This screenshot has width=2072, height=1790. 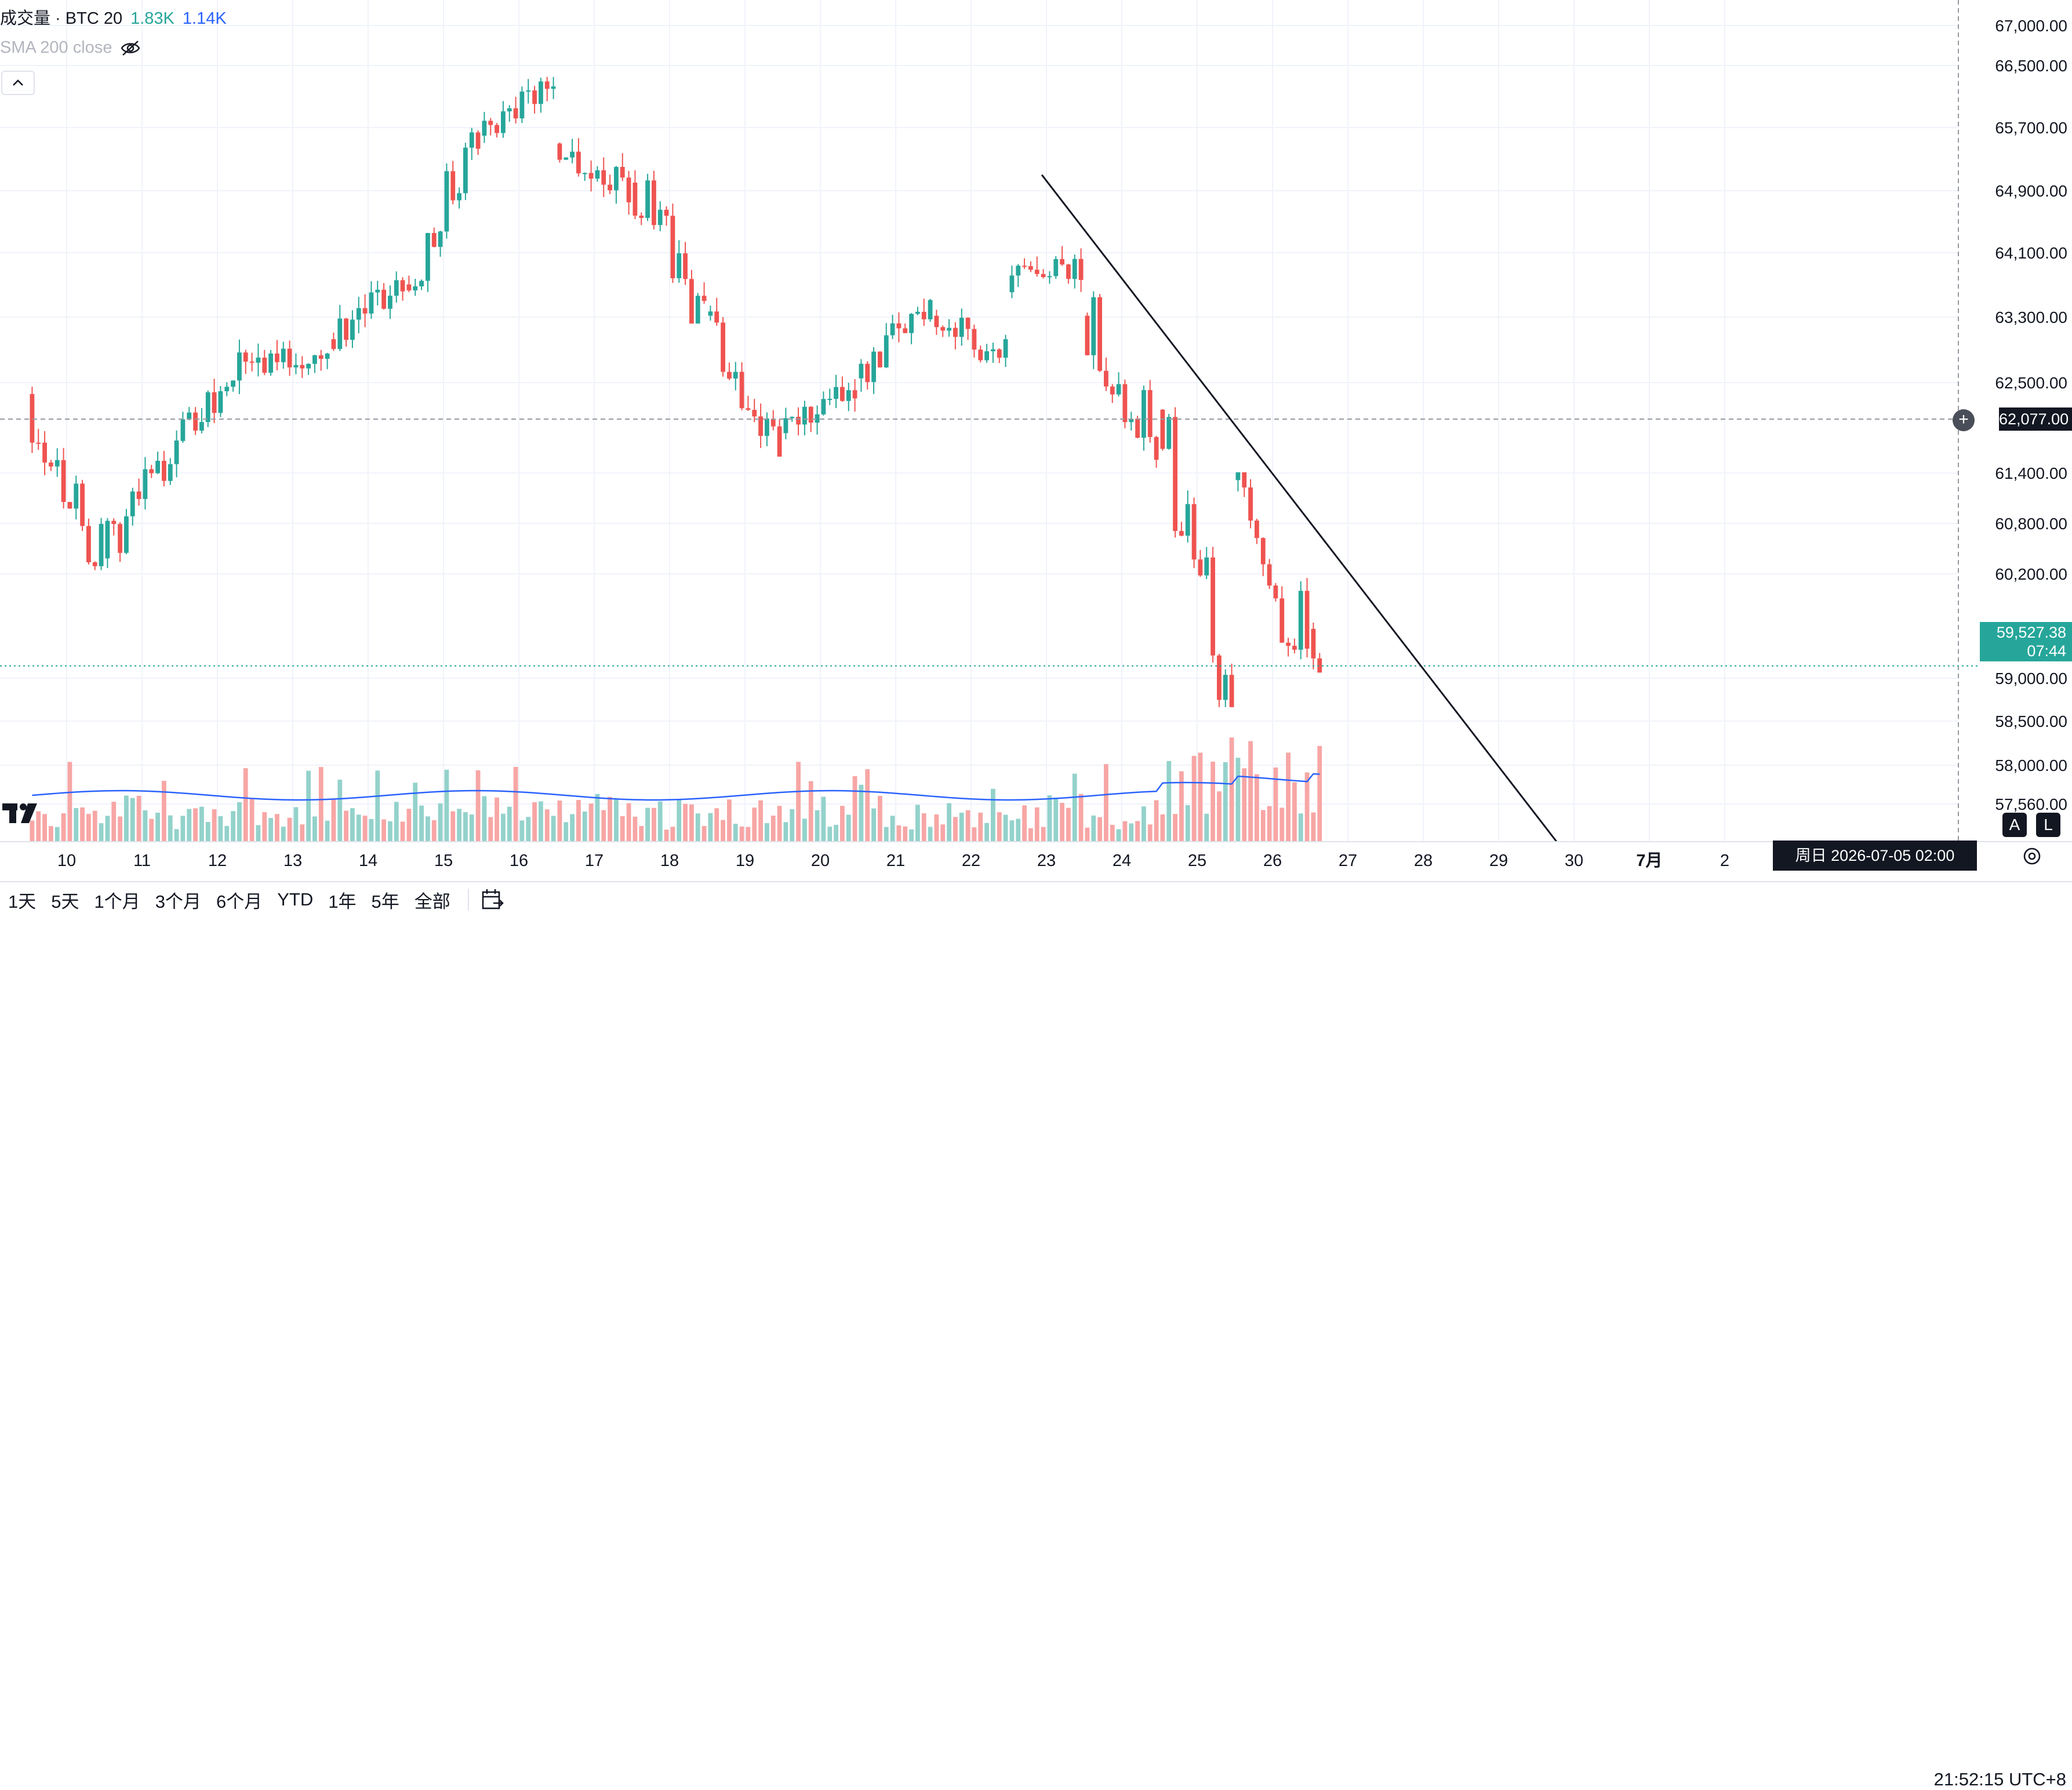 I want to click on range-3m: 3个月, so click(x=178, y=901).